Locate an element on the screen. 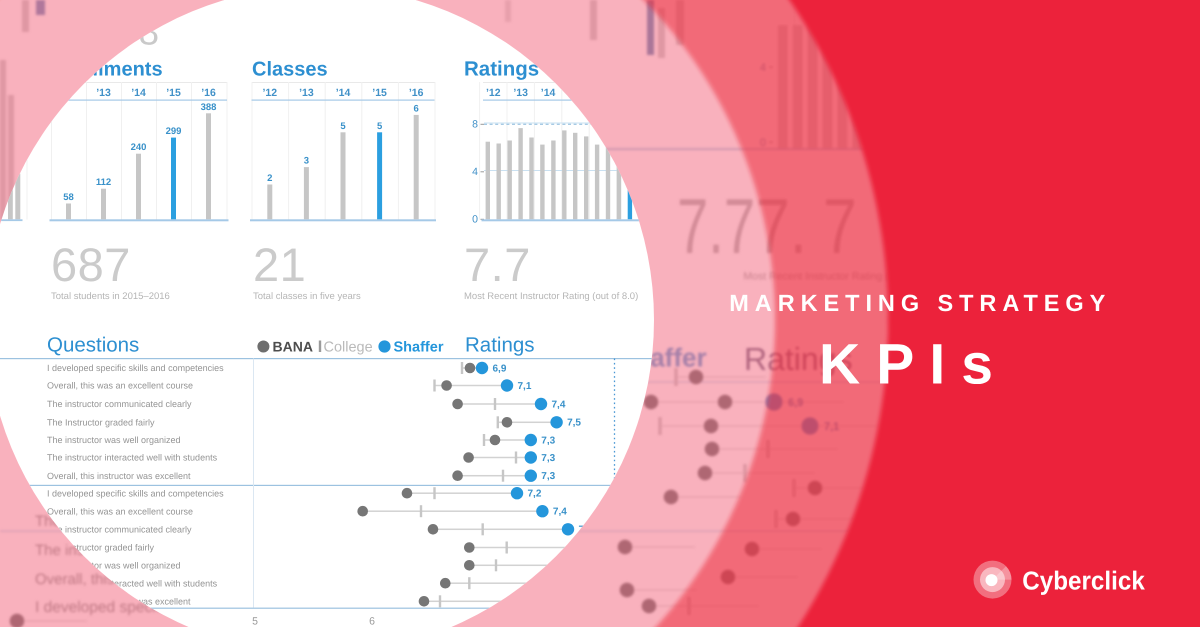 This screenshot has height=627, width=1200. svg-text: 0 is located at coordinates (475, 219).